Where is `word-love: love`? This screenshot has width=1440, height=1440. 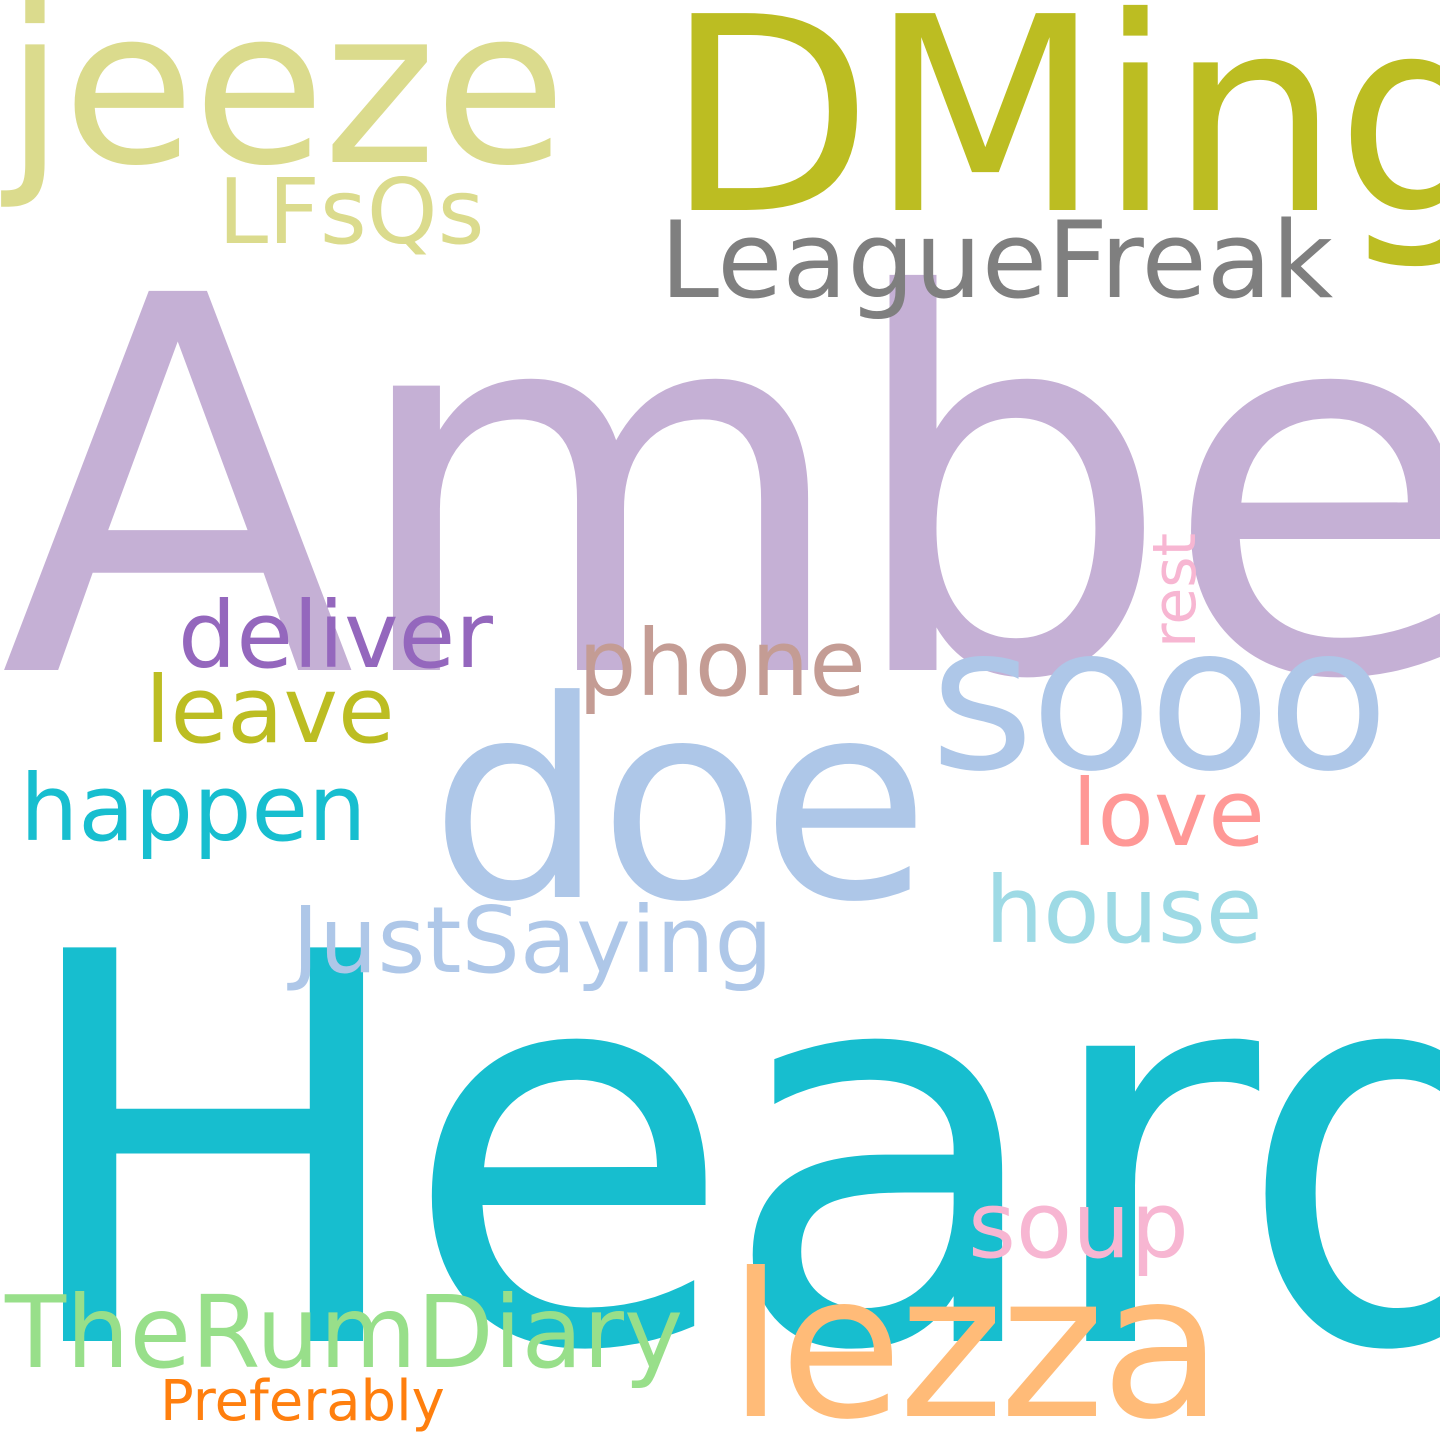 word-love: love is located at coordinates (1168, 813).